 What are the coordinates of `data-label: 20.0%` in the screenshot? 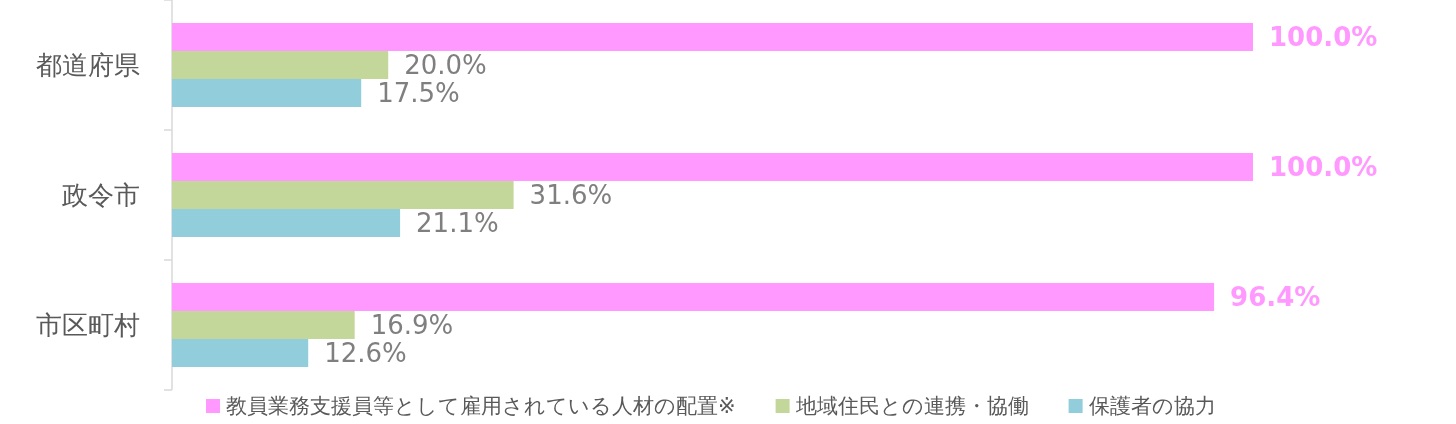 It's located at (445, 65).